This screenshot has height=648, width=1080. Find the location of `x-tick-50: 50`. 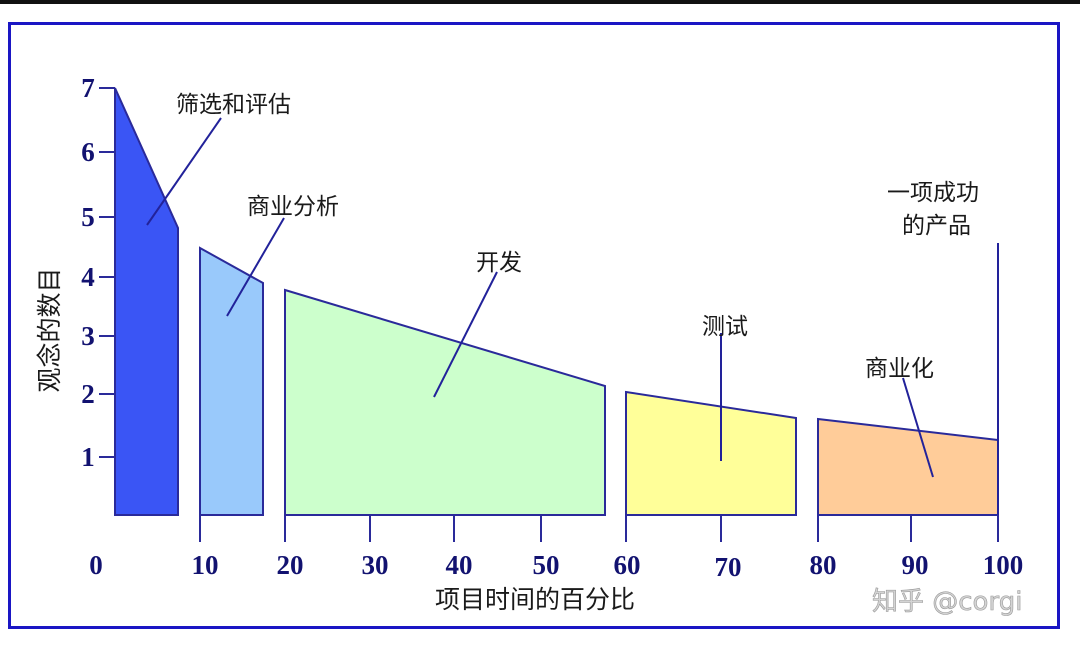

x-tick-50: 50 is located at coordinates (546, 565).